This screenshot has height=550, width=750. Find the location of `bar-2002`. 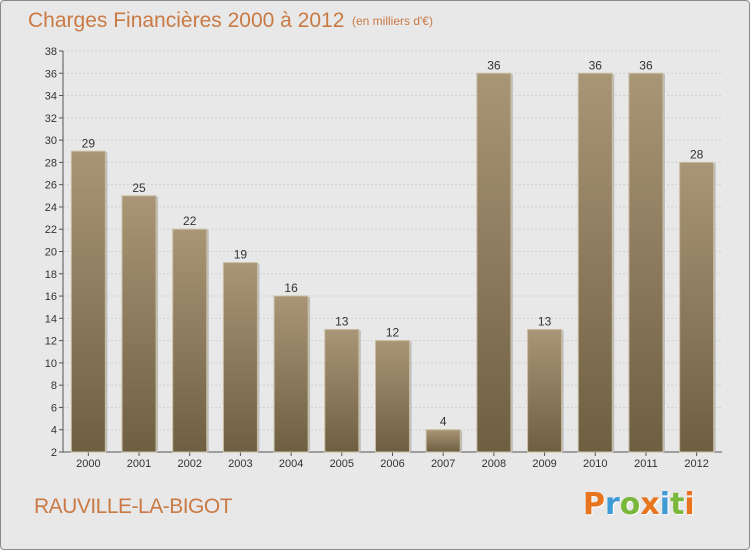

bar-2002 is located at coordinates (190, 340).